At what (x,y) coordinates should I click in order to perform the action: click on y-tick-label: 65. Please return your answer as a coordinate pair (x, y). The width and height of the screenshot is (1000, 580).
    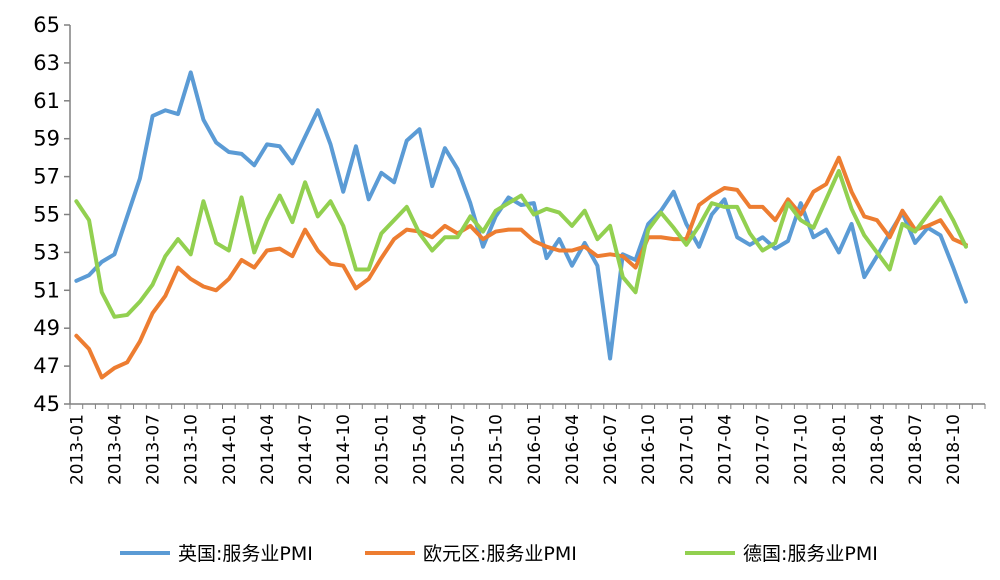
    Looking at the image, I should click on (46, 25).